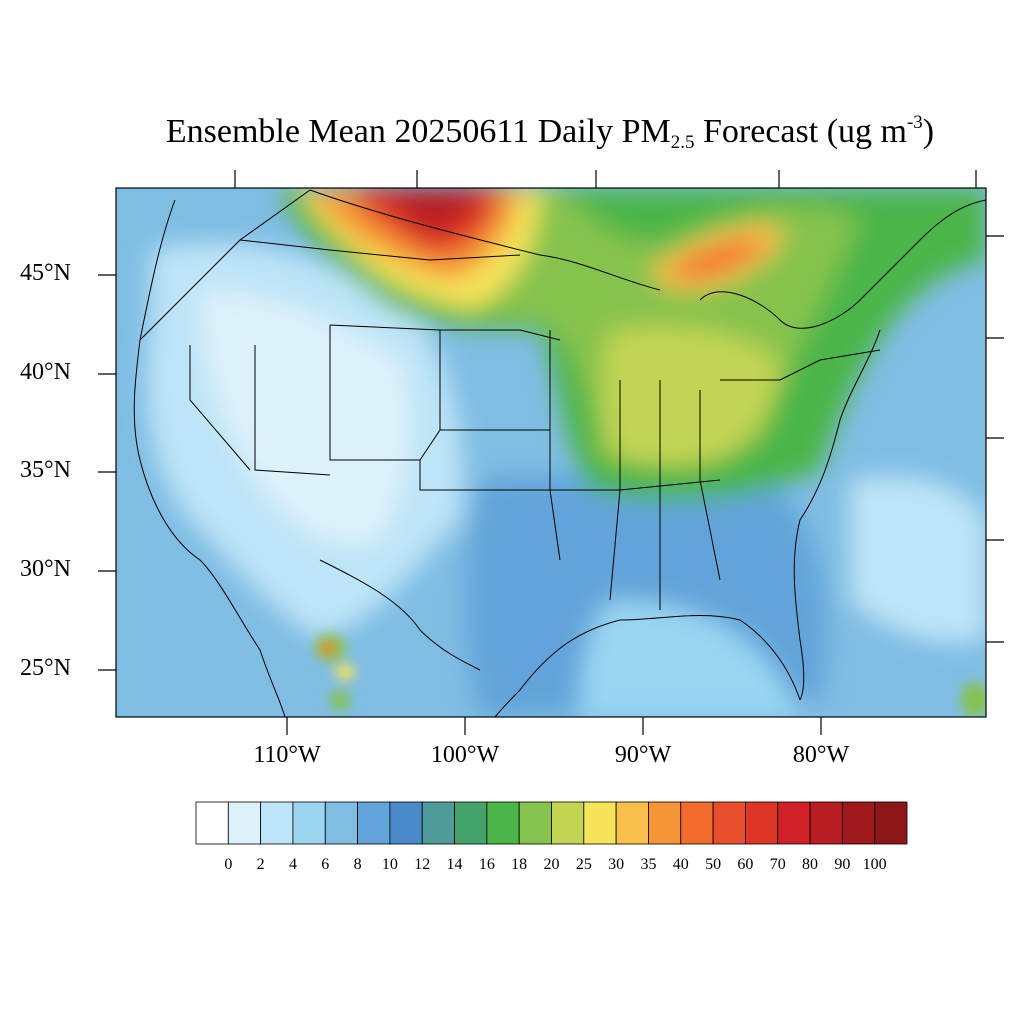  I want to click on lon-label-90: 90°W, so click(643, 755).